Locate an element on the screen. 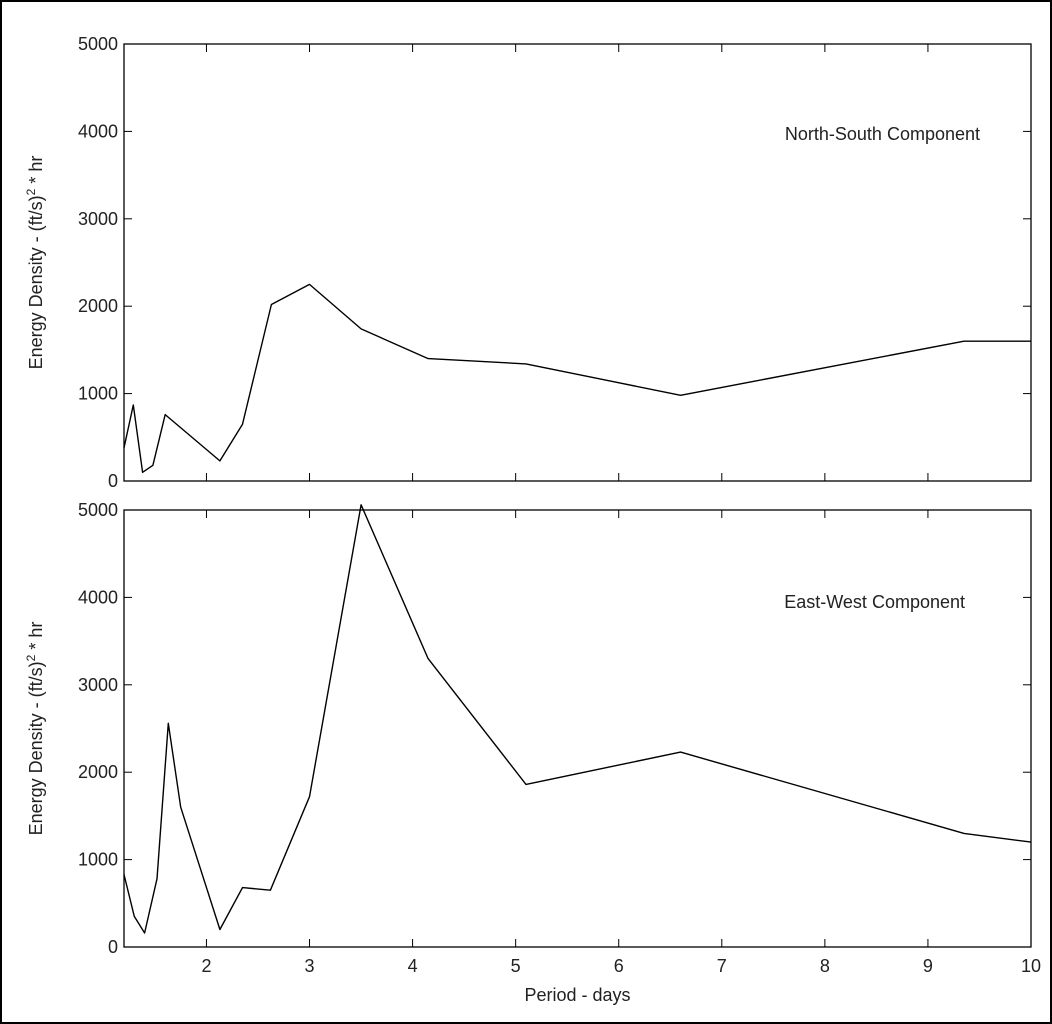  north-south-y-axis-title-exponent: 2 is located at coordinates (31, 191).